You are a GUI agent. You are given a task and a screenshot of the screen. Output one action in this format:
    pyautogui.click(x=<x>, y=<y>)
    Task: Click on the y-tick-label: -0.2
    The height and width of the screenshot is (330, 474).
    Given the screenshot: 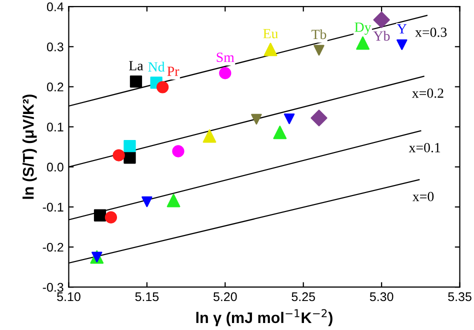 What is the action you would take?
    pyautogui.click(x=53, y=247)
    